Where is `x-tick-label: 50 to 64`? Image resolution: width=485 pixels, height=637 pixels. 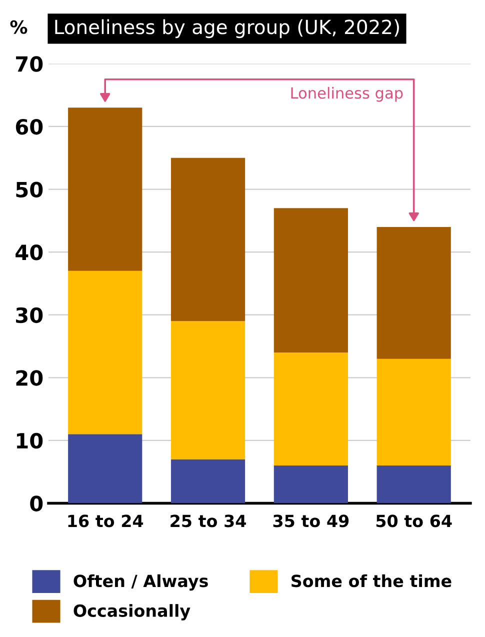 x-tick-label: 50 to 64 is located at coordinates (414, 521).